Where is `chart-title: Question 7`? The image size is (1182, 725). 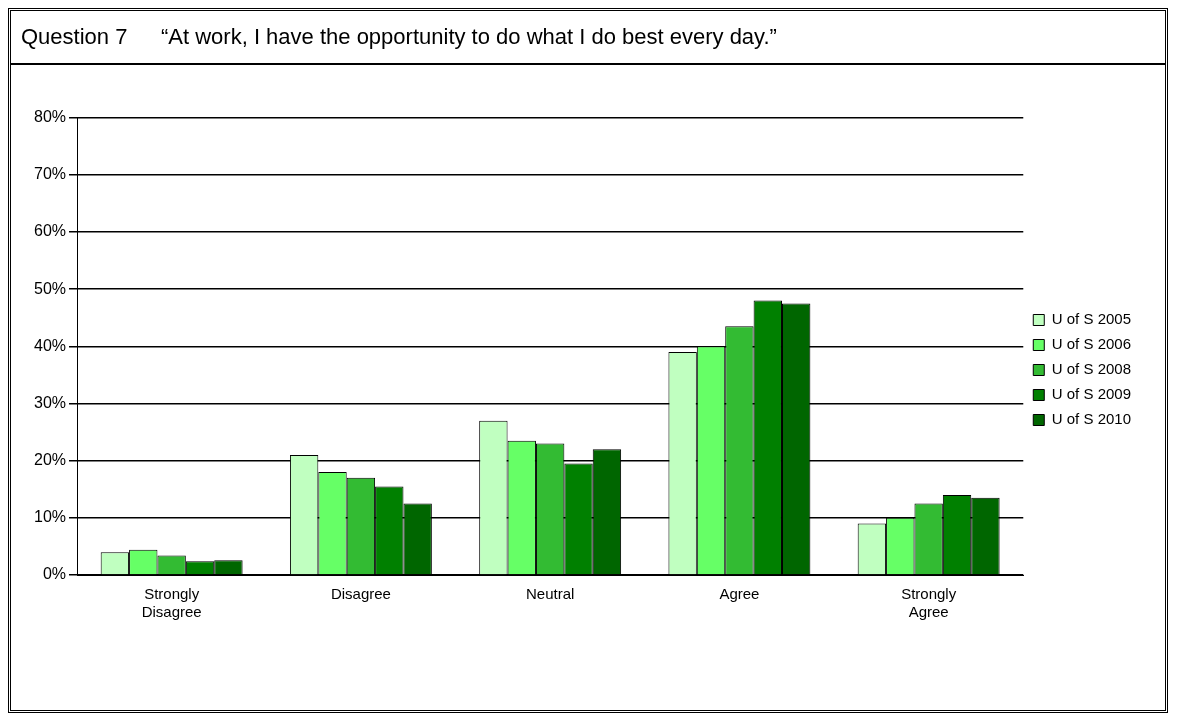
chart-title: Question 7 is located at coordinates (75, 37).